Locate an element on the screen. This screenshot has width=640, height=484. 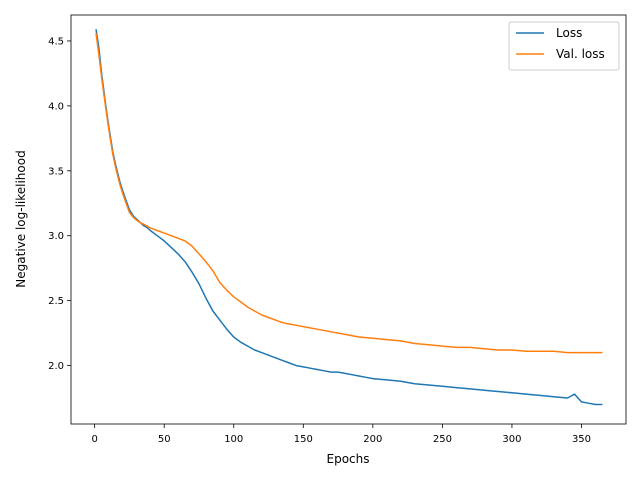
y-axis-label: Negative log-likelihood is located at coordinates (21, 218).